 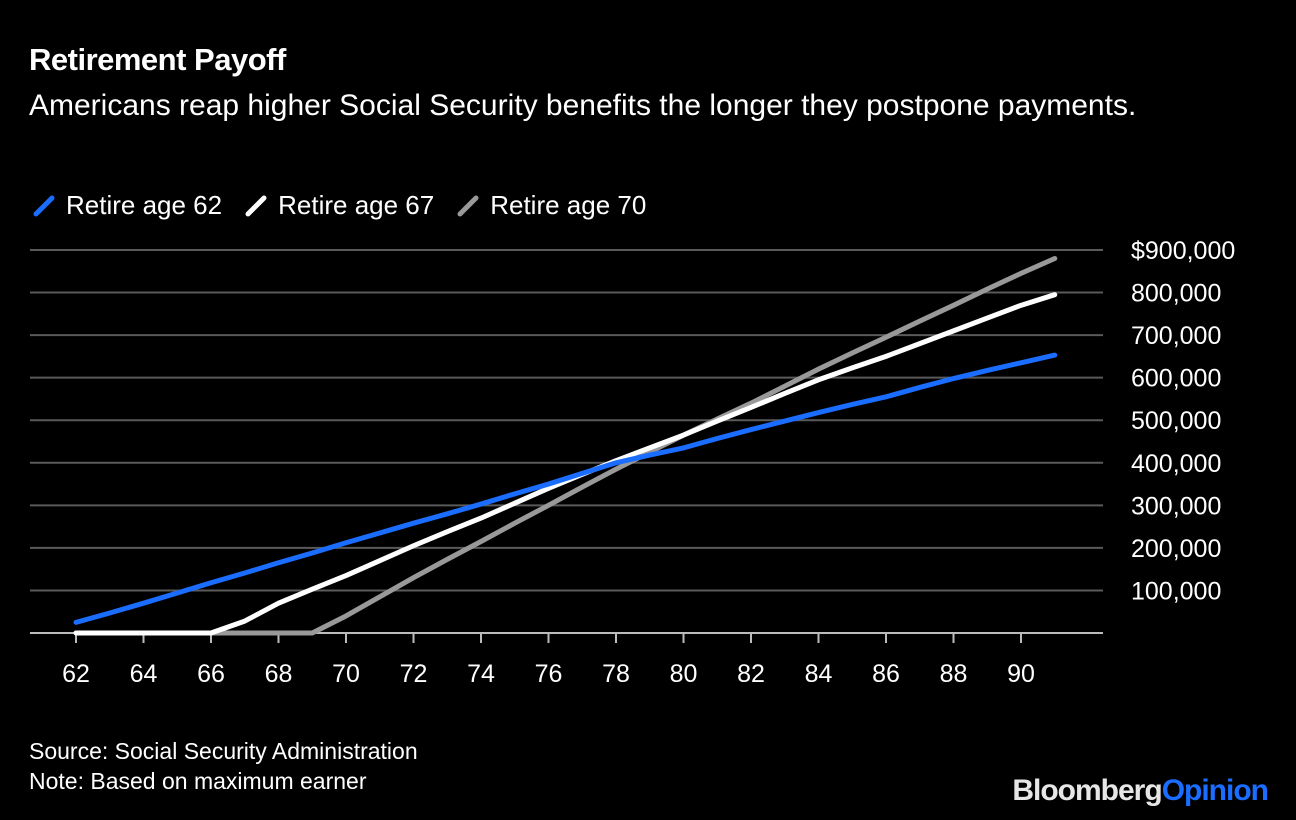 What do you see at coordinates (751, 674) in the screenshot?
I see `x-tick-label: 82` at bounding box center [751, 674].